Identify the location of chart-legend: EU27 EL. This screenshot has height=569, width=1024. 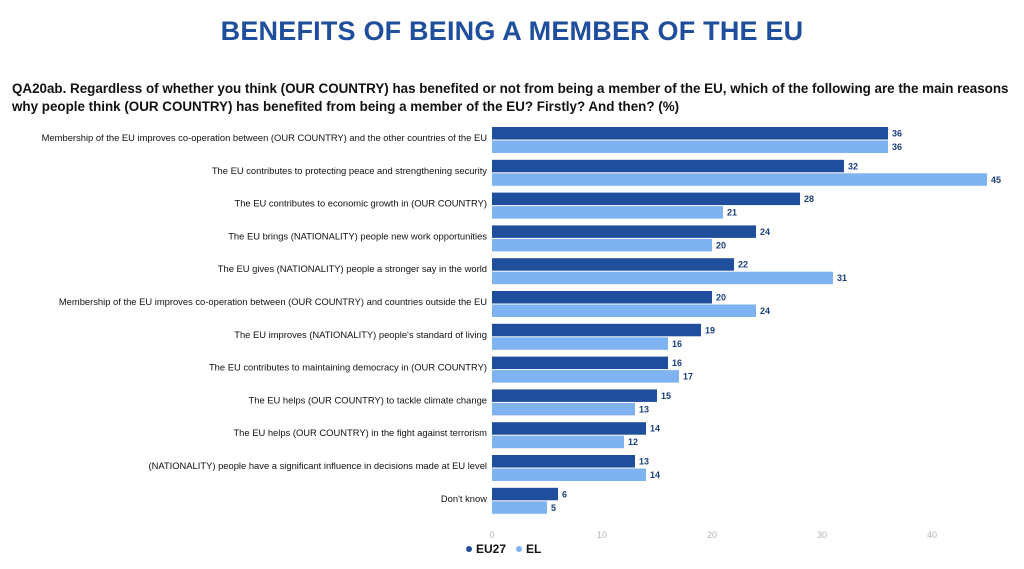
(503, 549).